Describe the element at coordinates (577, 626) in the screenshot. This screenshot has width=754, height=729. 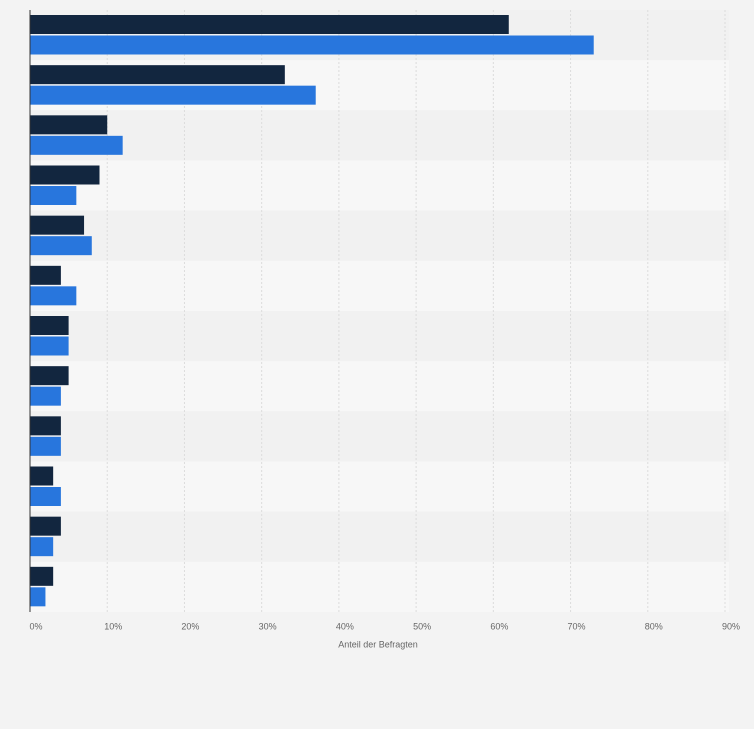
I see `x-tick-label: 70%` at that location.